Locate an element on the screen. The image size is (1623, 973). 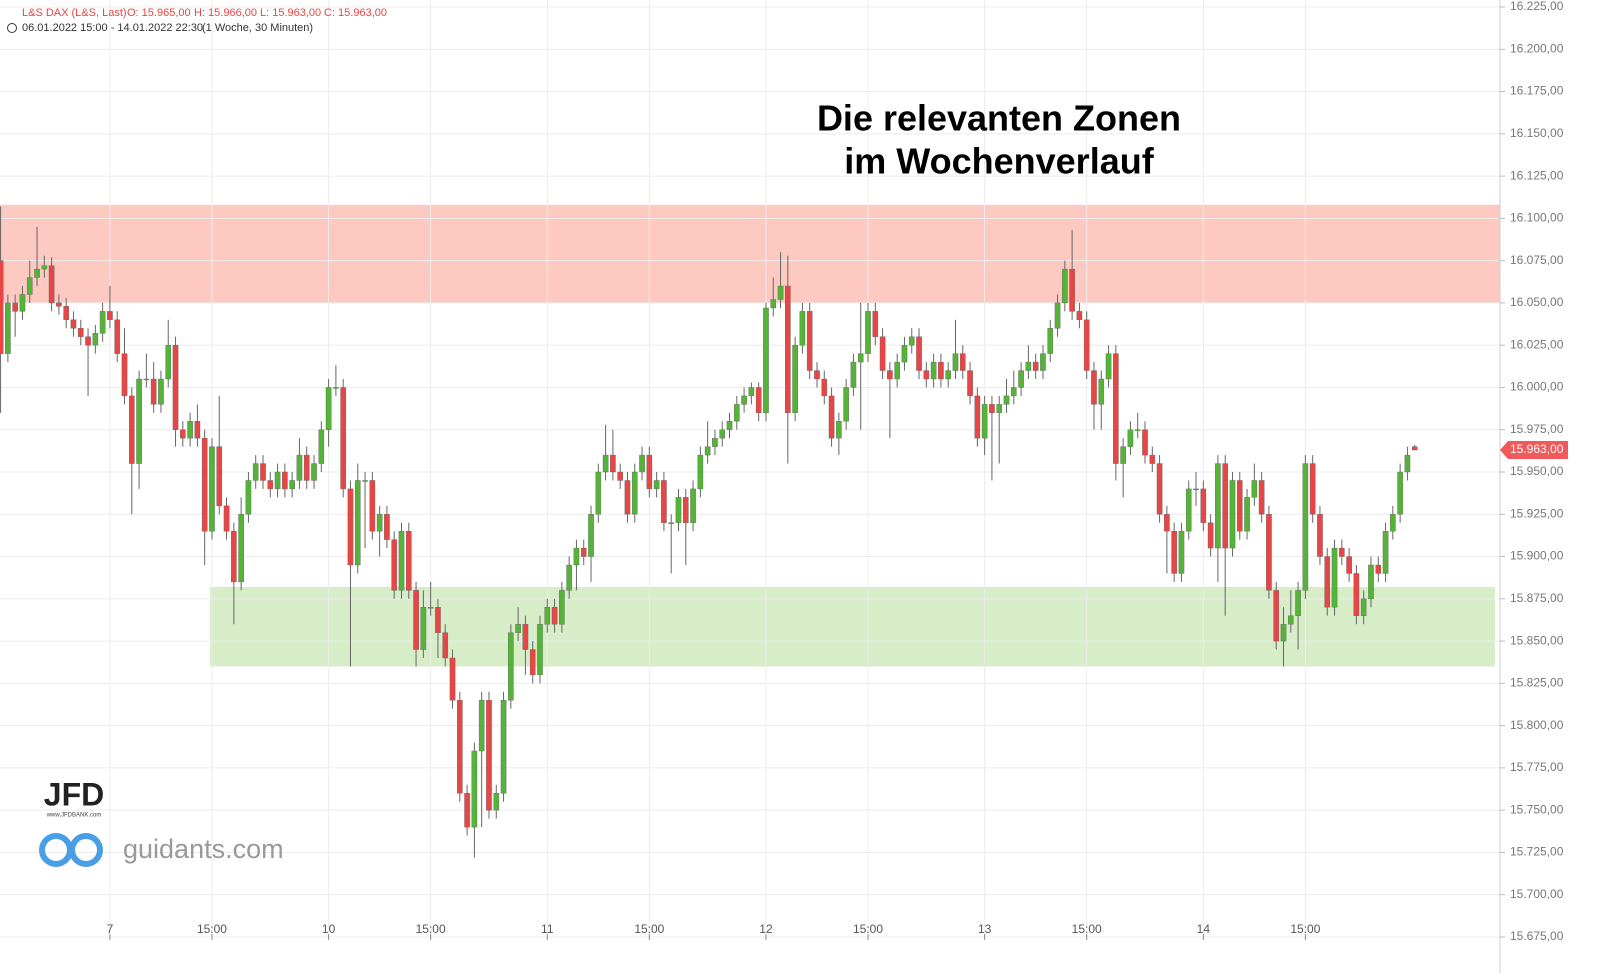
x-tick-label: 14 is located at coordinates (1204, 929).